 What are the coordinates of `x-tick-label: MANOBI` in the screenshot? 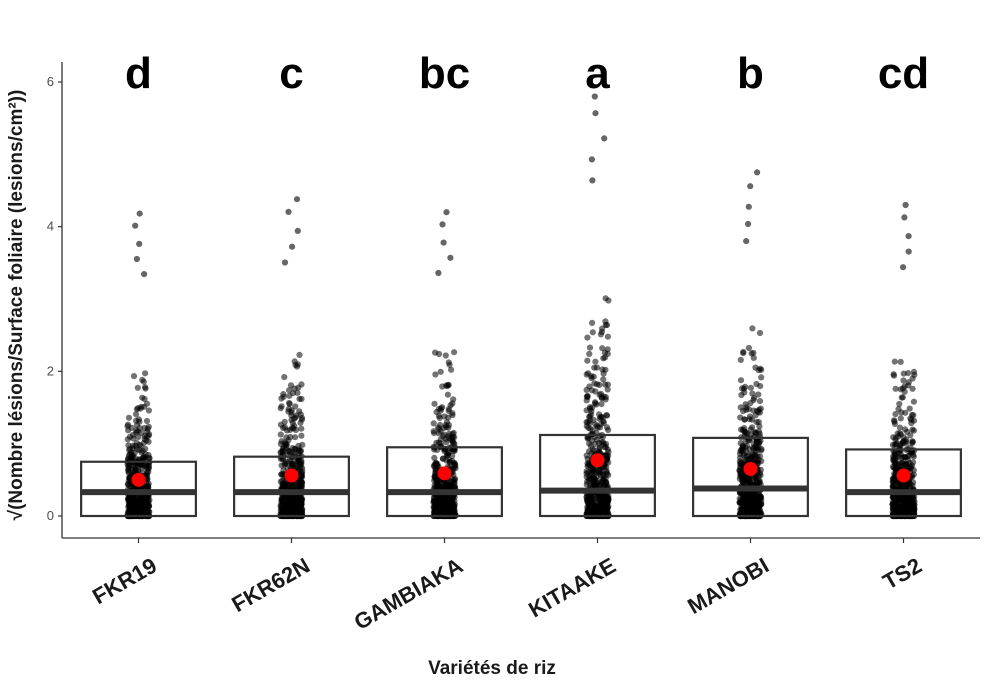 It's located at (728, 586).